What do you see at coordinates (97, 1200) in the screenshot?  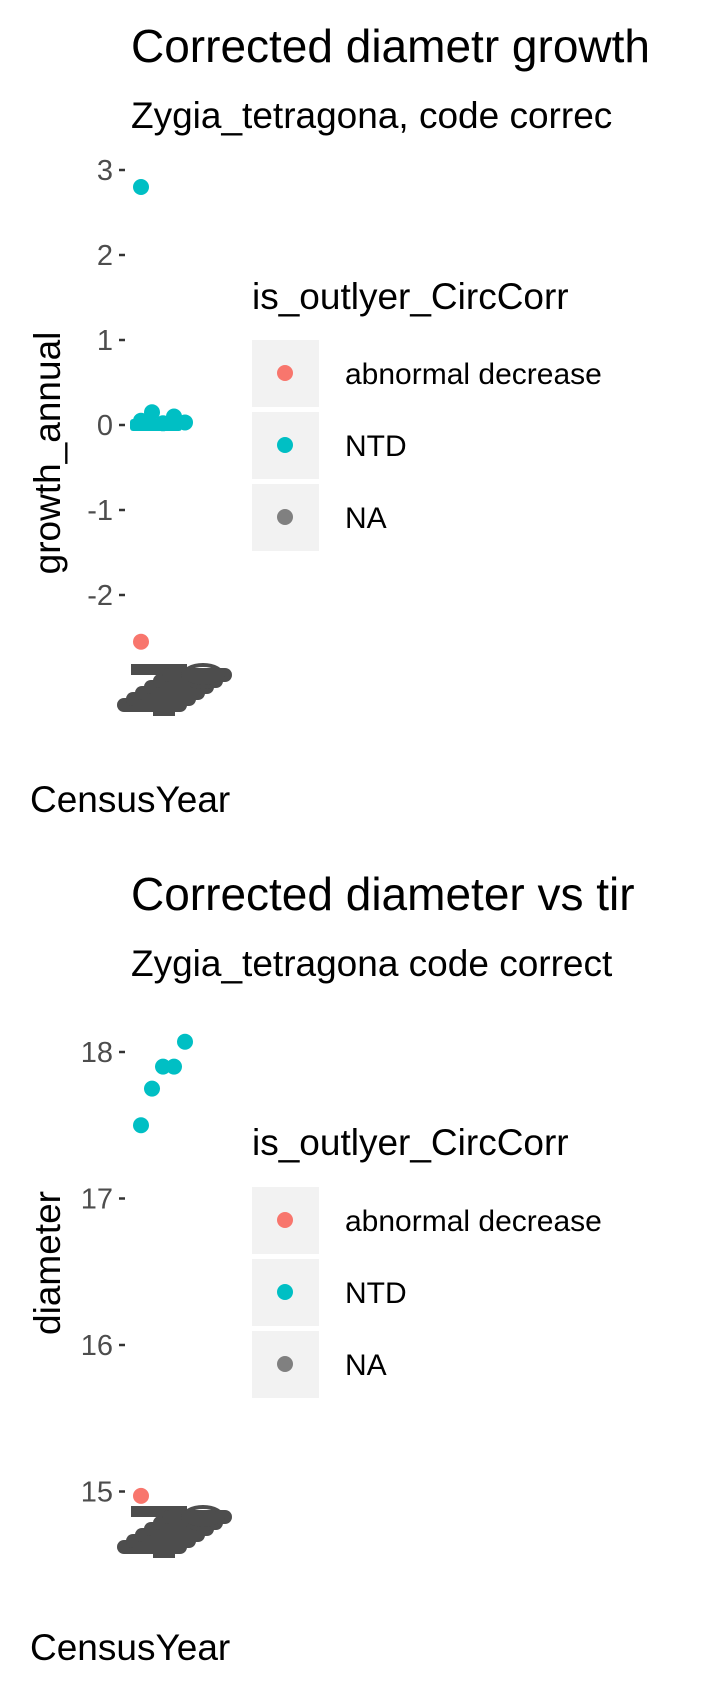 I see `y-tick-label: 17` at bounding box center [97, 1200].